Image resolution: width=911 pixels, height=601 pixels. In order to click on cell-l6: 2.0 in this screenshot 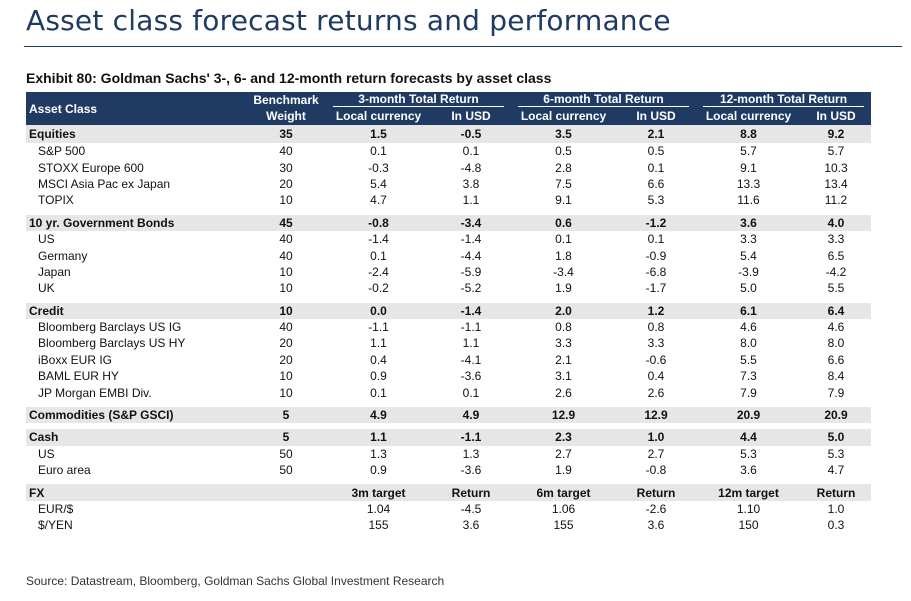, I will do `click(563, 310)`.